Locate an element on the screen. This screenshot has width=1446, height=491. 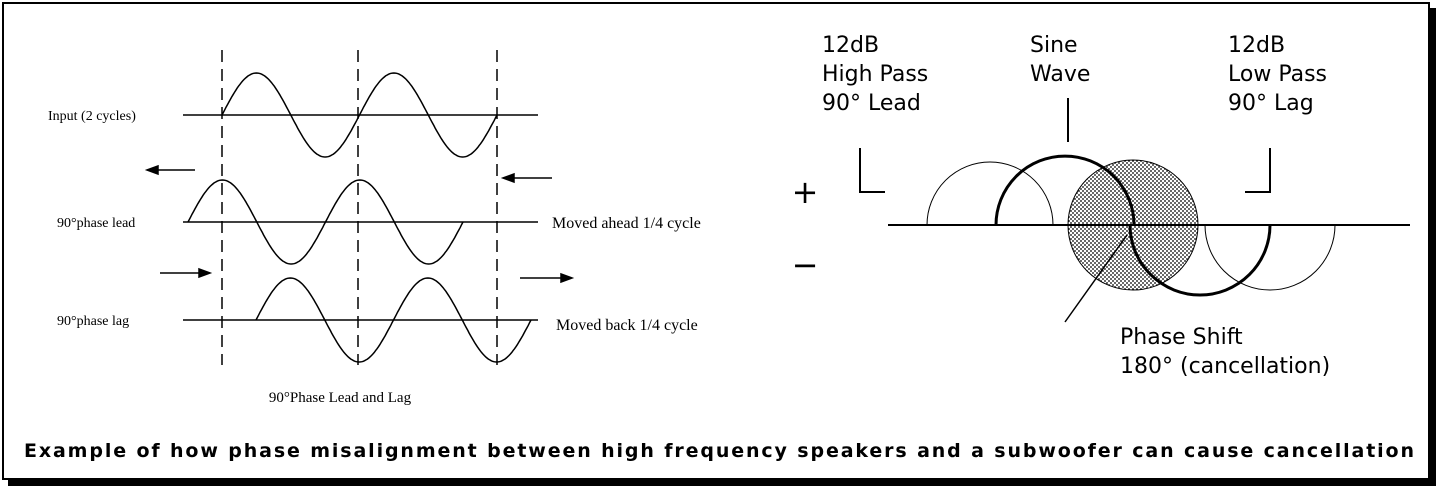
label: 90° Lag is located at coordinates (1271, 103).